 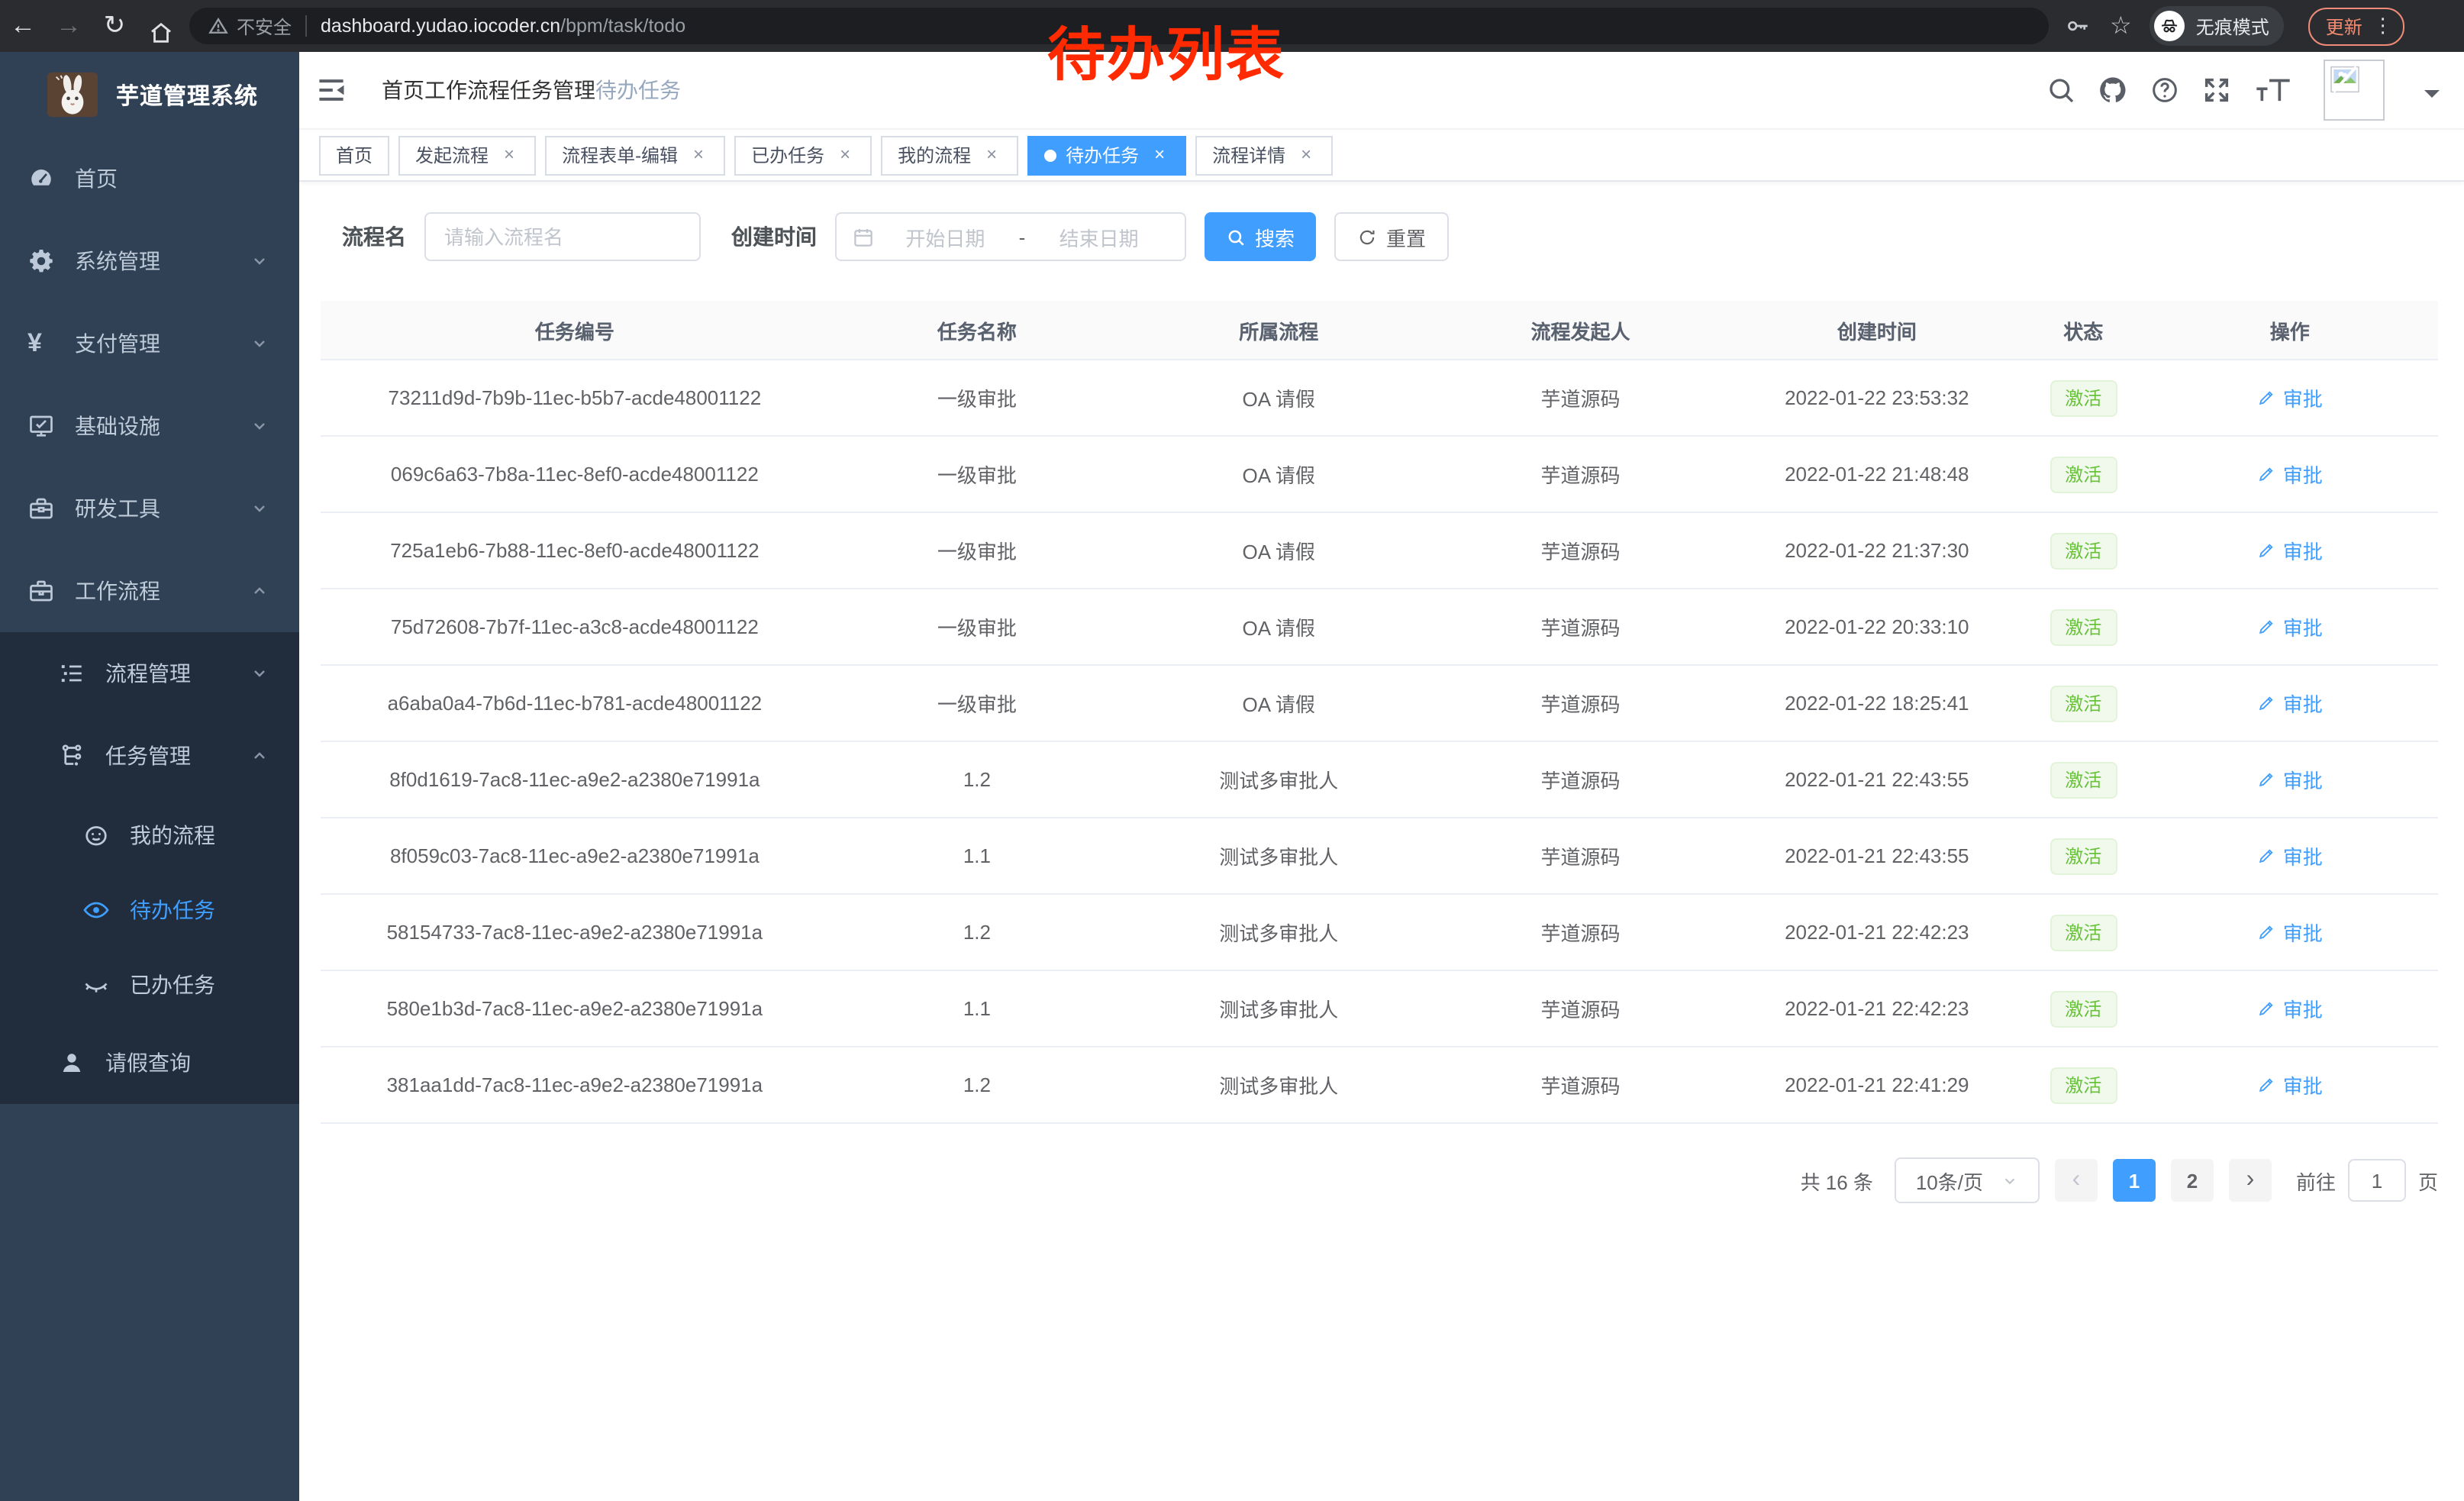 I want to click on goto-page-input, so click(x=2377, y=1180).